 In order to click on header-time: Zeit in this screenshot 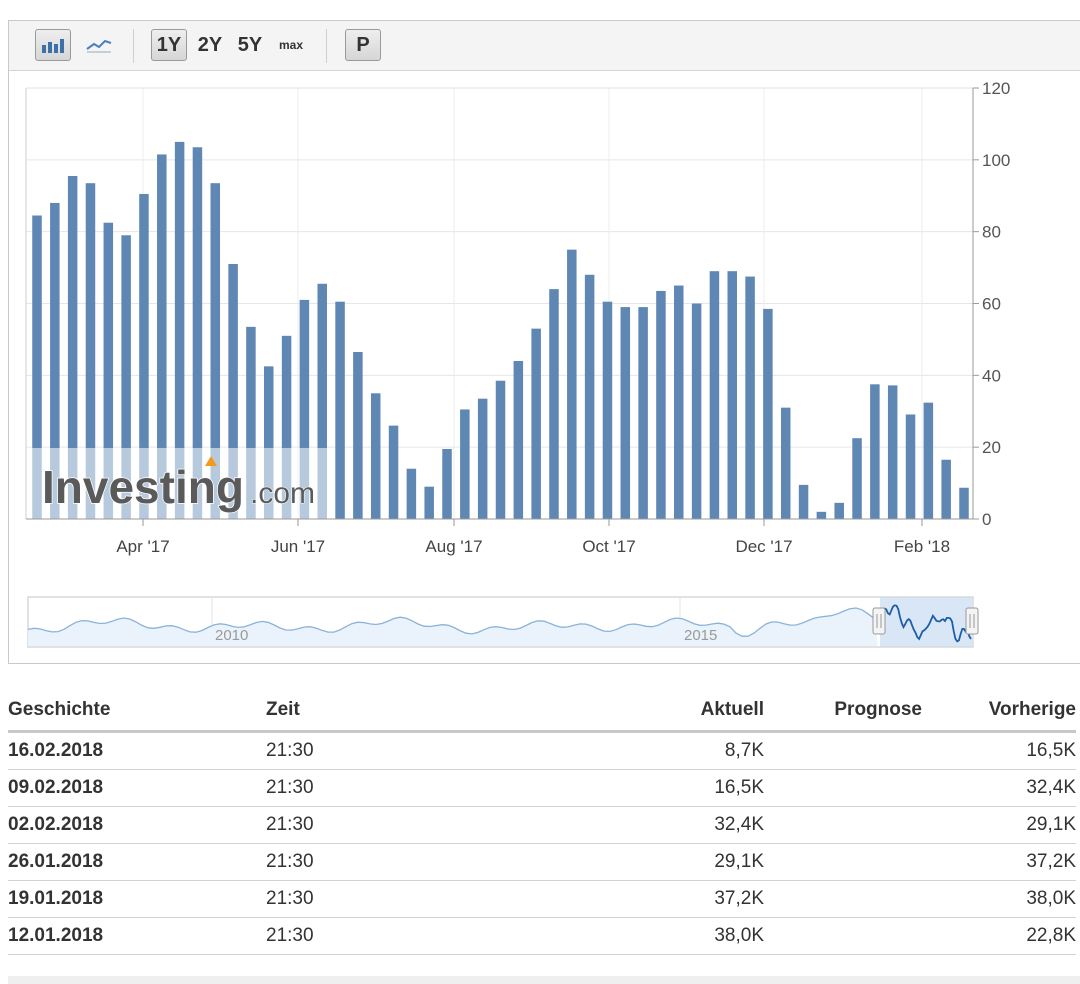, I will do `click(356, 711)`.